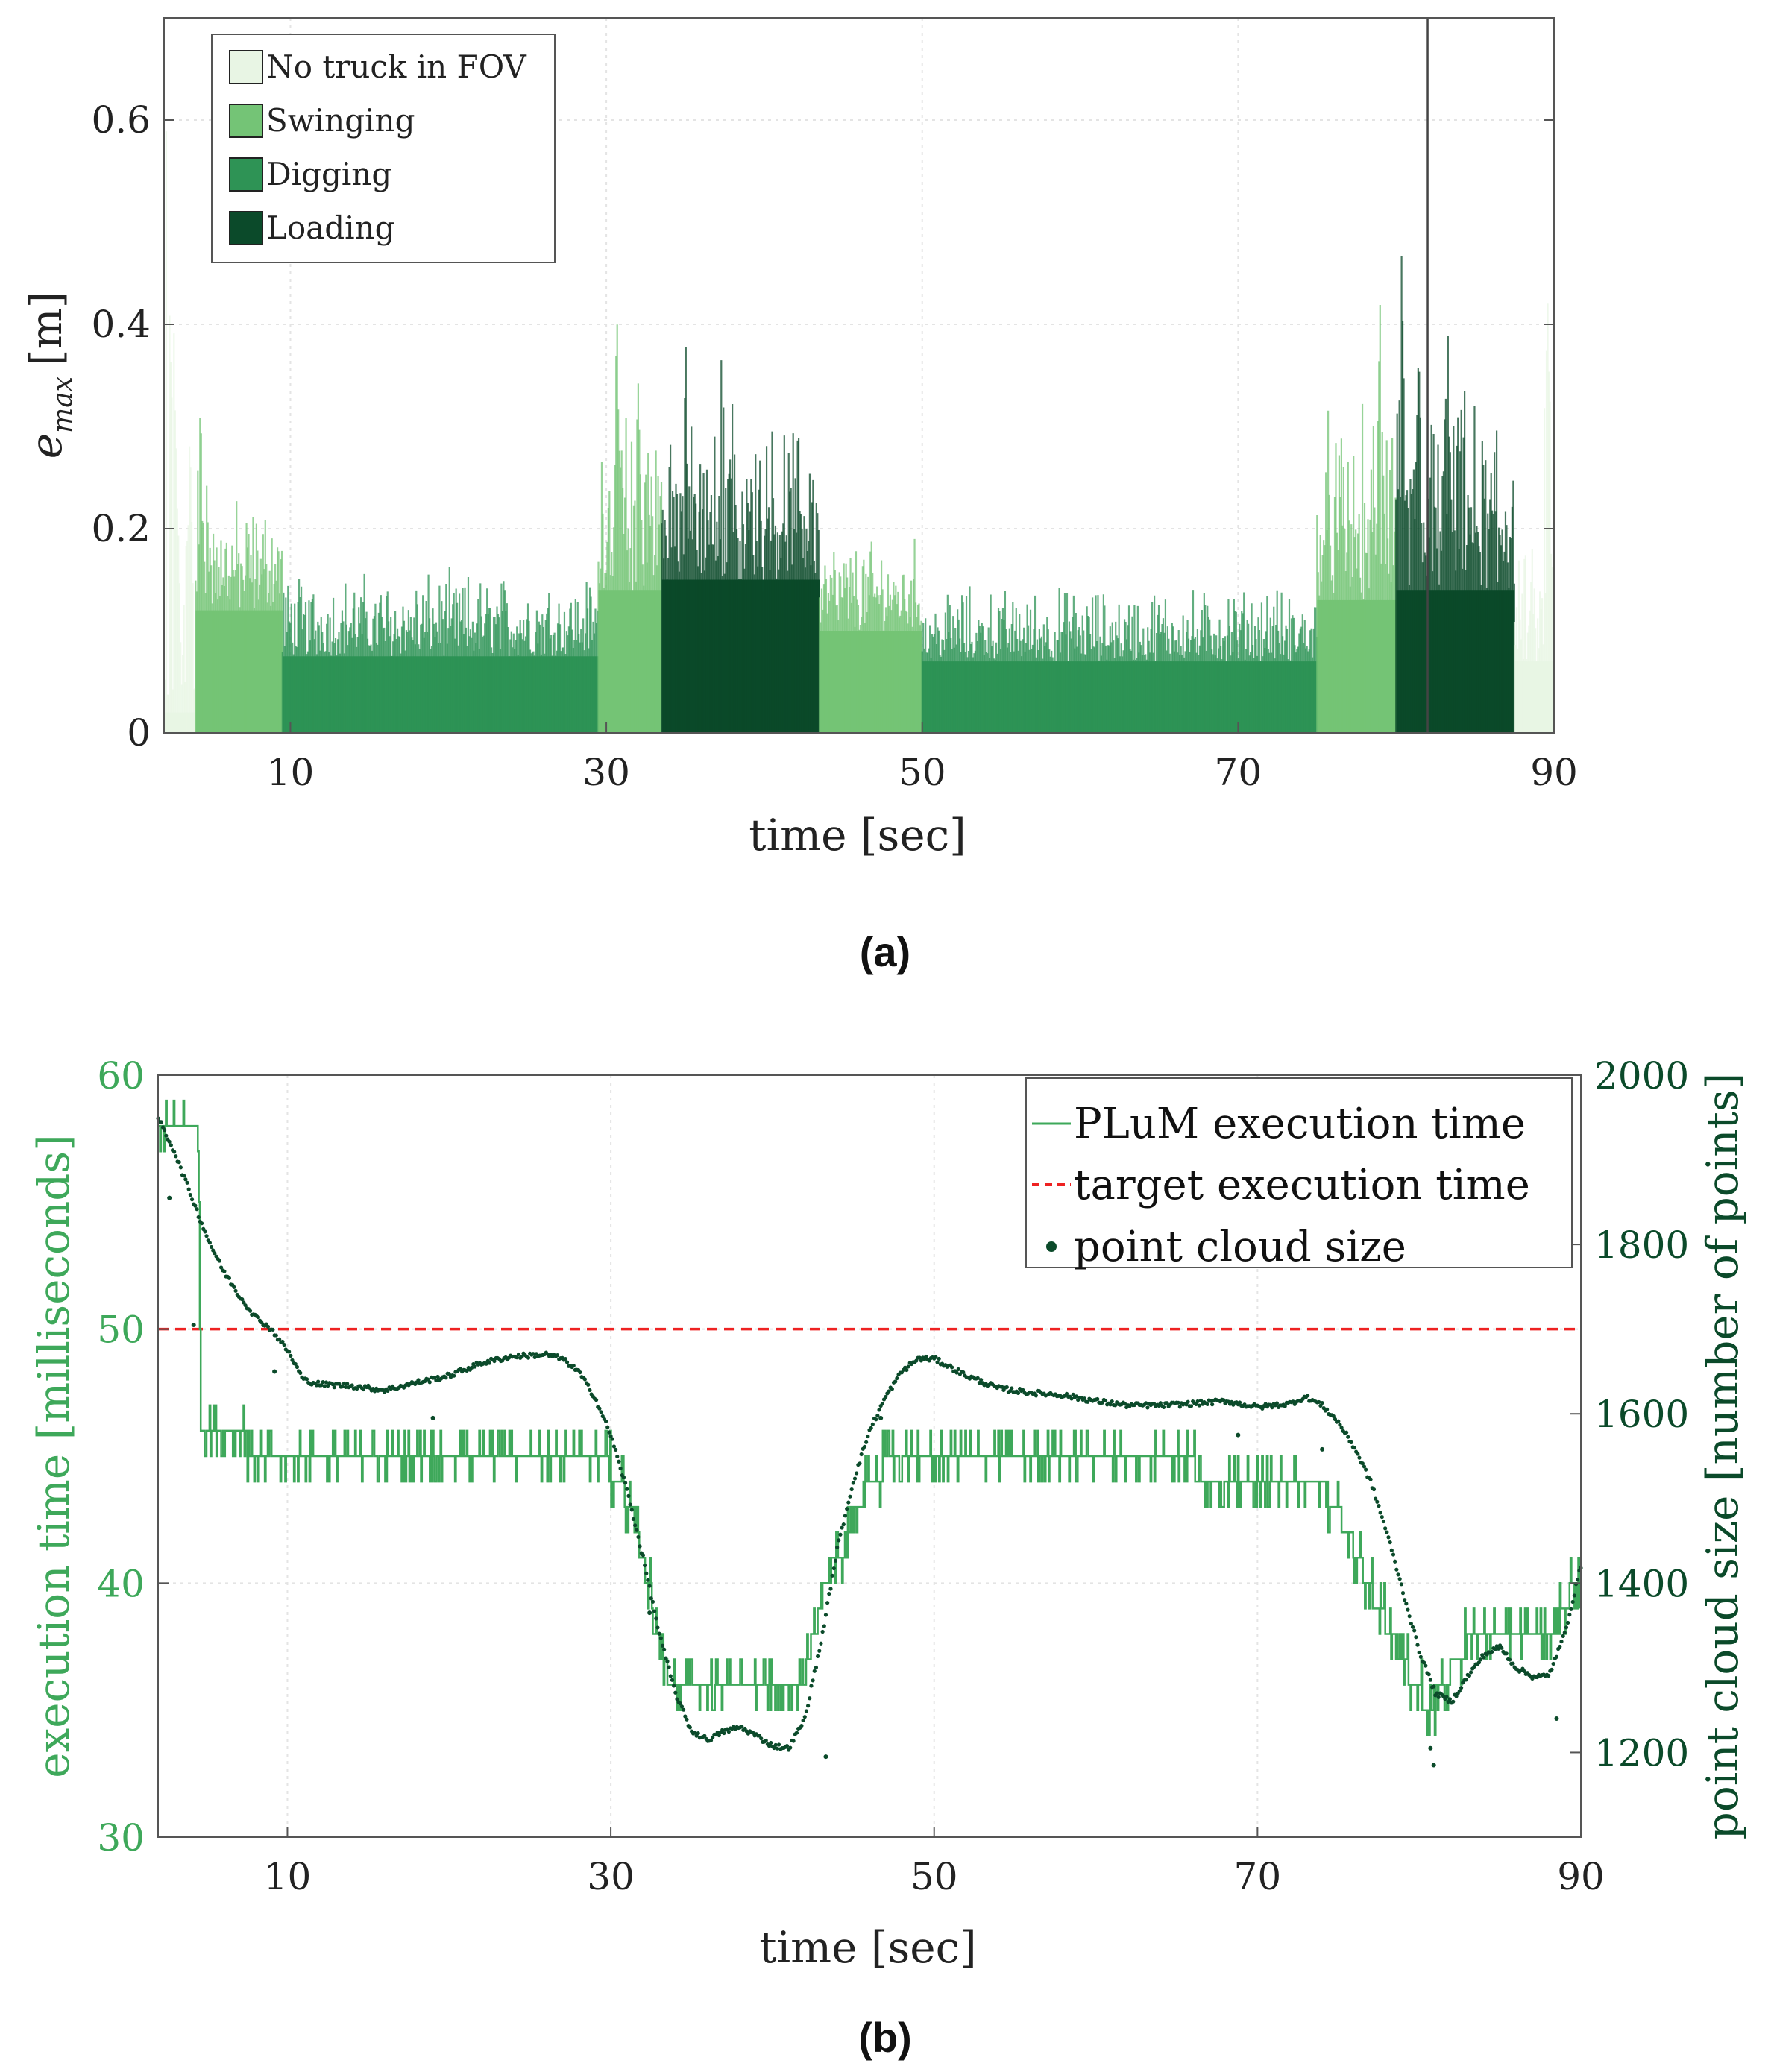  What do you see at coordinates (1051, 1246) in the screenshot?
I see `legend-marker-point-cloud` at bounding box center [1051, 1246].